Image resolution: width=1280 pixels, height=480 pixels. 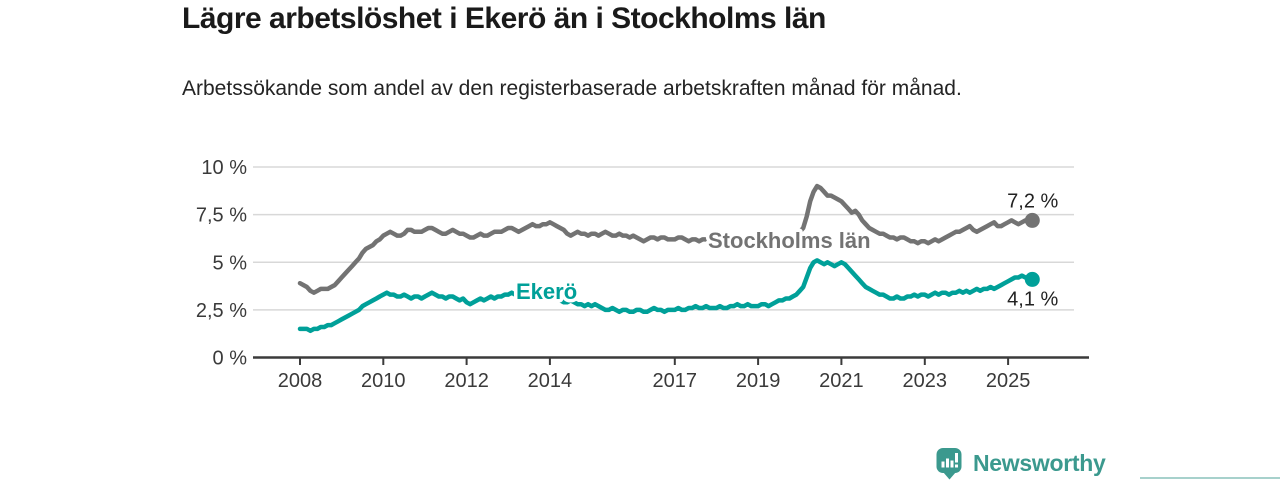 What do you see at coordinates (230, 263) in the screenshot?
I see `y-tick-5: 5 %` at bounding box center [230, 263].